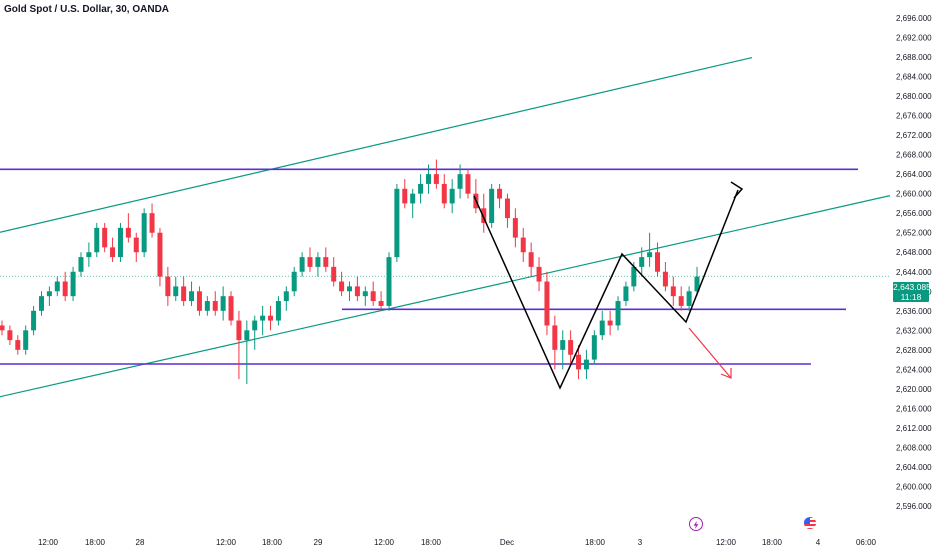 The width and height of the screenshot is (932, 550). I want to click on y-tick-label: 2,692.000, so click(914, 38).